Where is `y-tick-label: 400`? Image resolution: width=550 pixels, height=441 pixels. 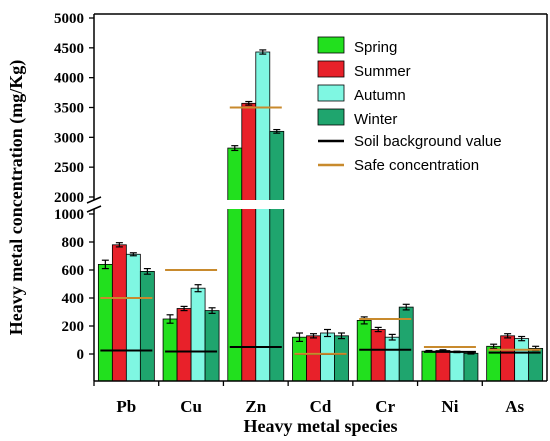 y-tick-label: 400 is located at coordinates (73, 299).